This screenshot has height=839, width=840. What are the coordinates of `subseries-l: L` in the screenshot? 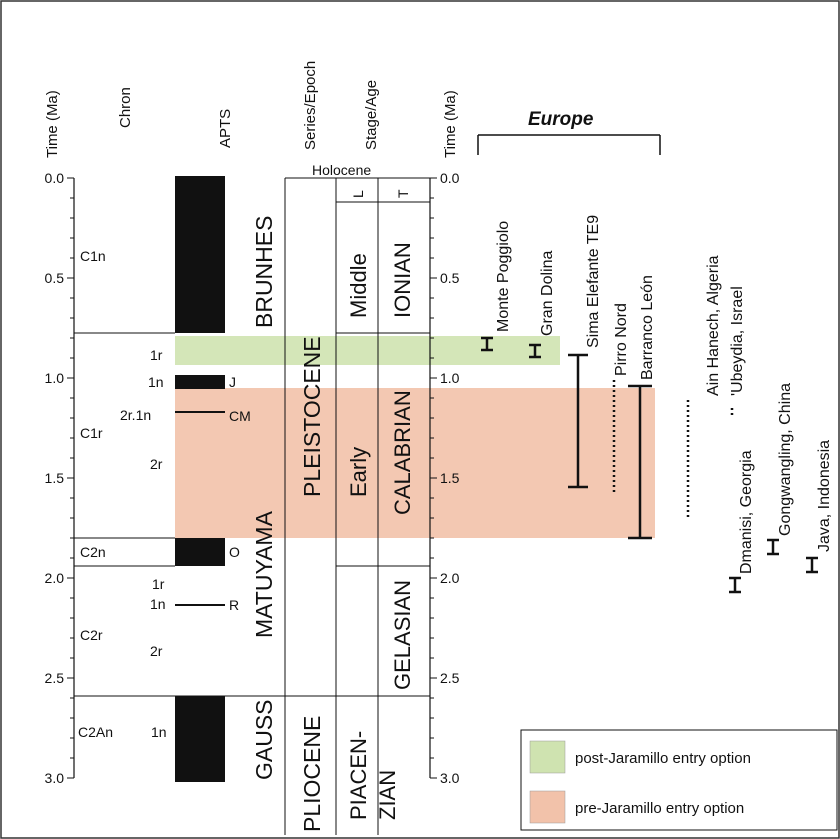 It's located at (358, 194).